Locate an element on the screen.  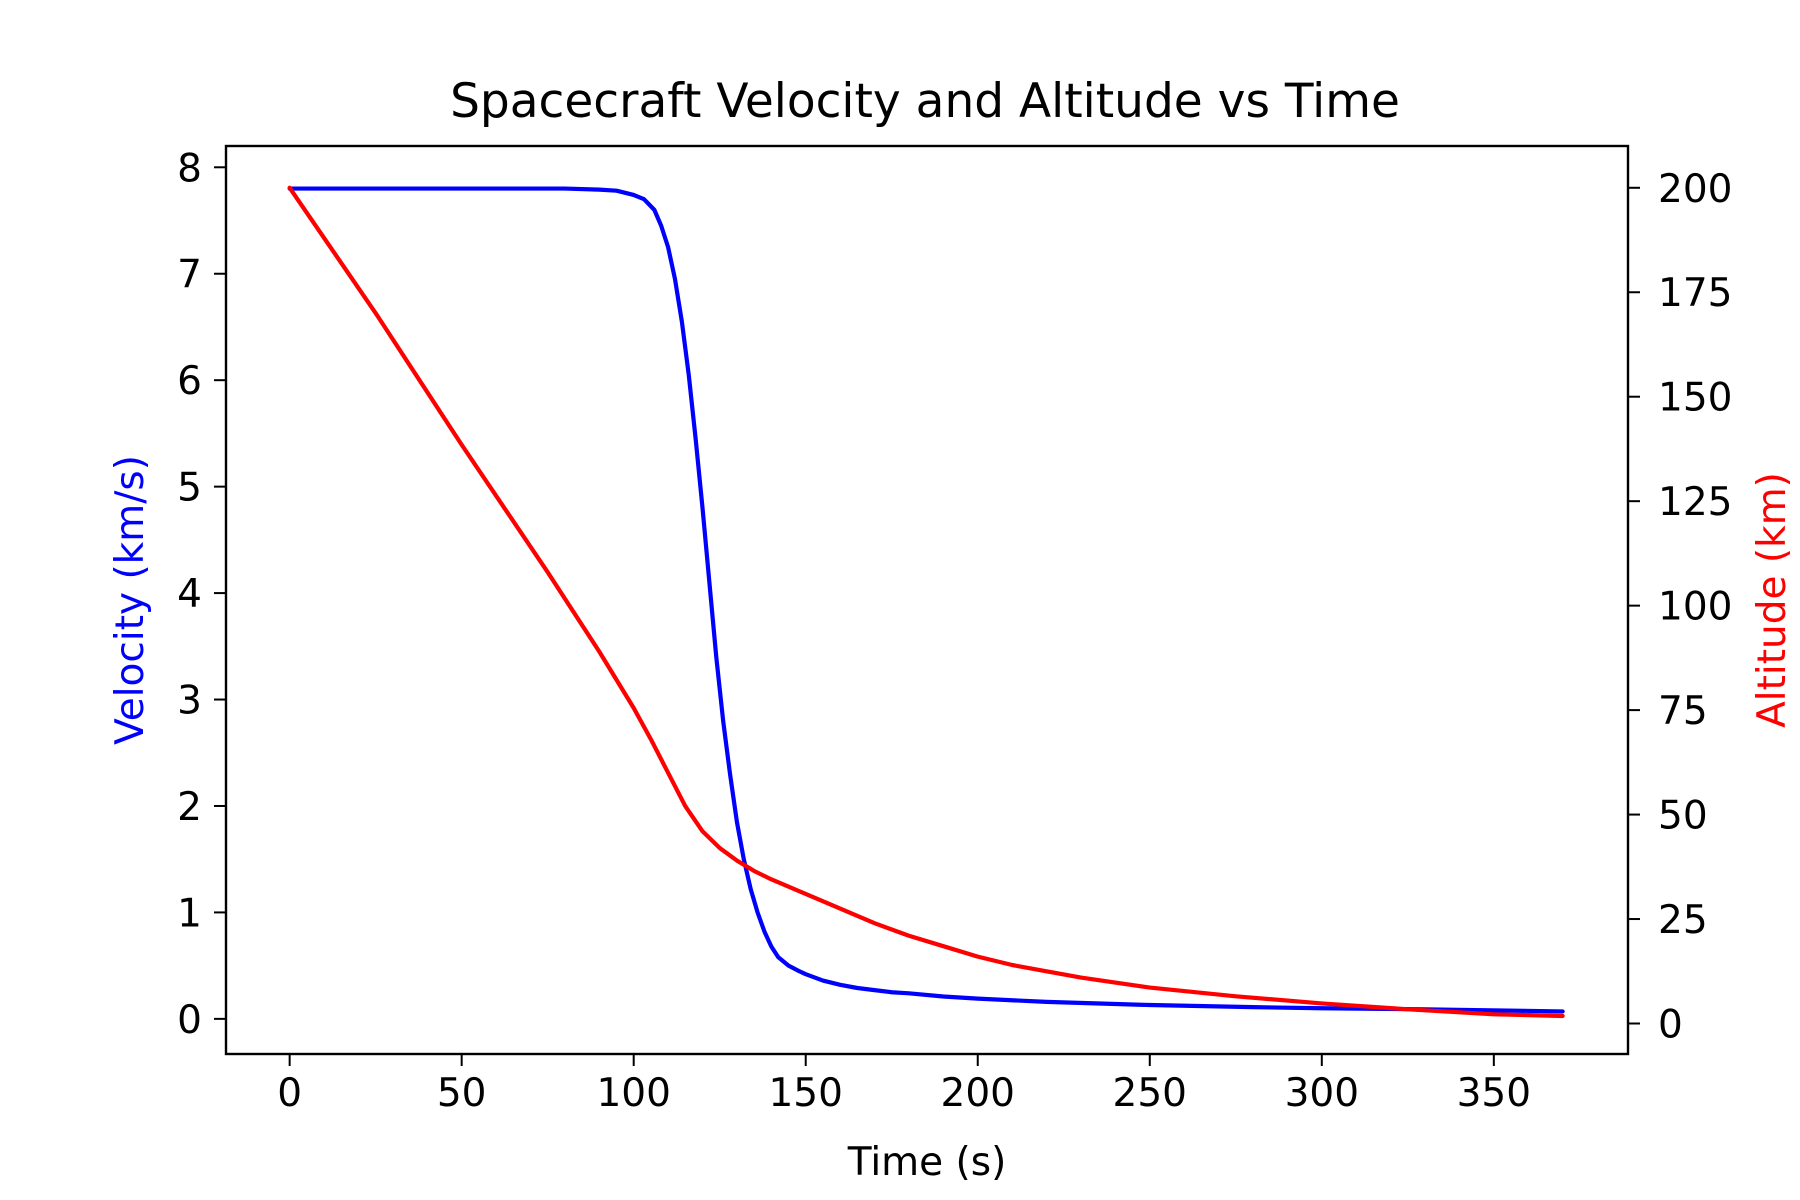
x-tick-label: 300 is located at coordinates (1322, 1093).